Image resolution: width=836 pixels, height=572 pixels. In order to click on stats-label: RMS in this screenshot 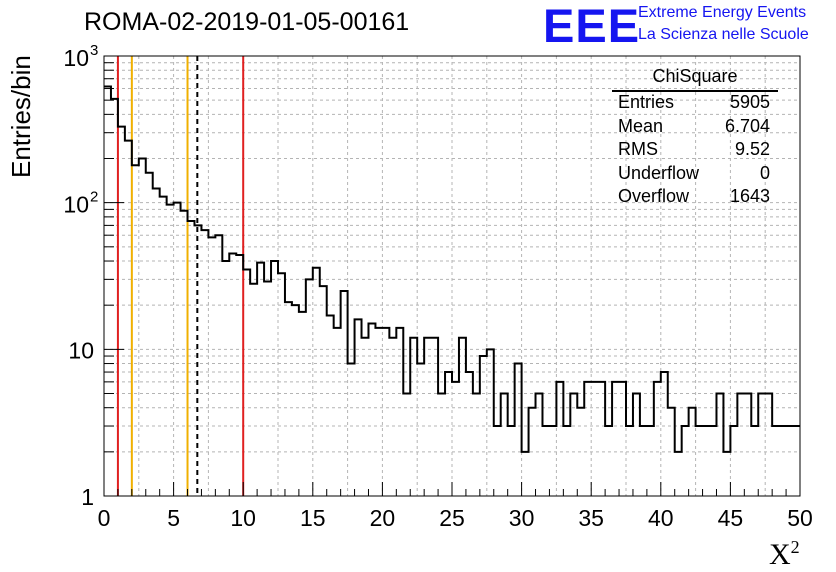, I will do `click(638, 149)`.